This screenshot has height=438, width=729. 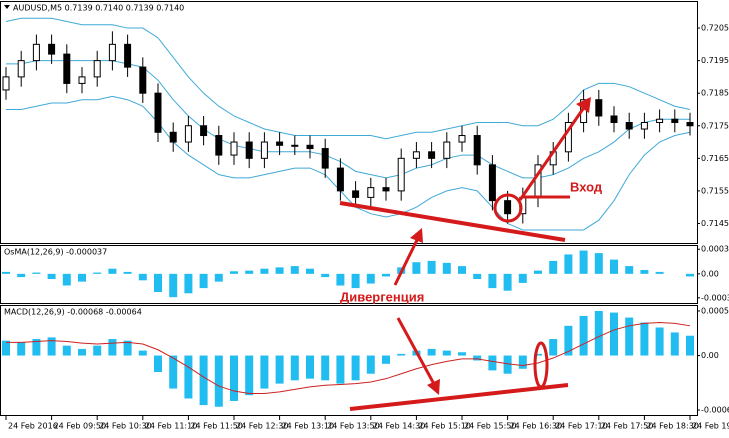 What do you see at coordinates (710, 426) in the screenshot?
I see `x-tick-label: 24 Feb 19:10` at bounding box center [710, 426].